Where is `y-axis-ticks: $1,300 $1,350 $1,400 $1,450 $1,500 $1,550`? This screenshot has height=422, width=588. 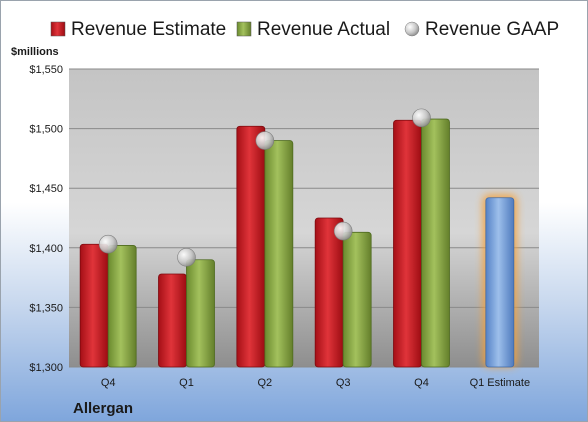
y-axis-ticks: $1,300 $1,350 $1,400 $1,450 $1,500 $1,550 is located at coordinates (46, 219).